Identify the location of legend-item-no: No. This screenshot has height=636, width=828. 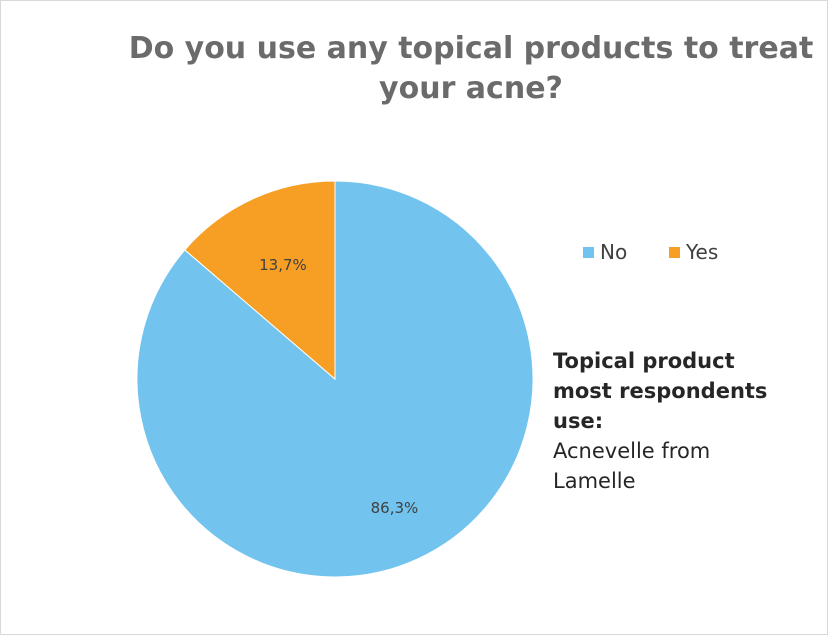
(605, 252).